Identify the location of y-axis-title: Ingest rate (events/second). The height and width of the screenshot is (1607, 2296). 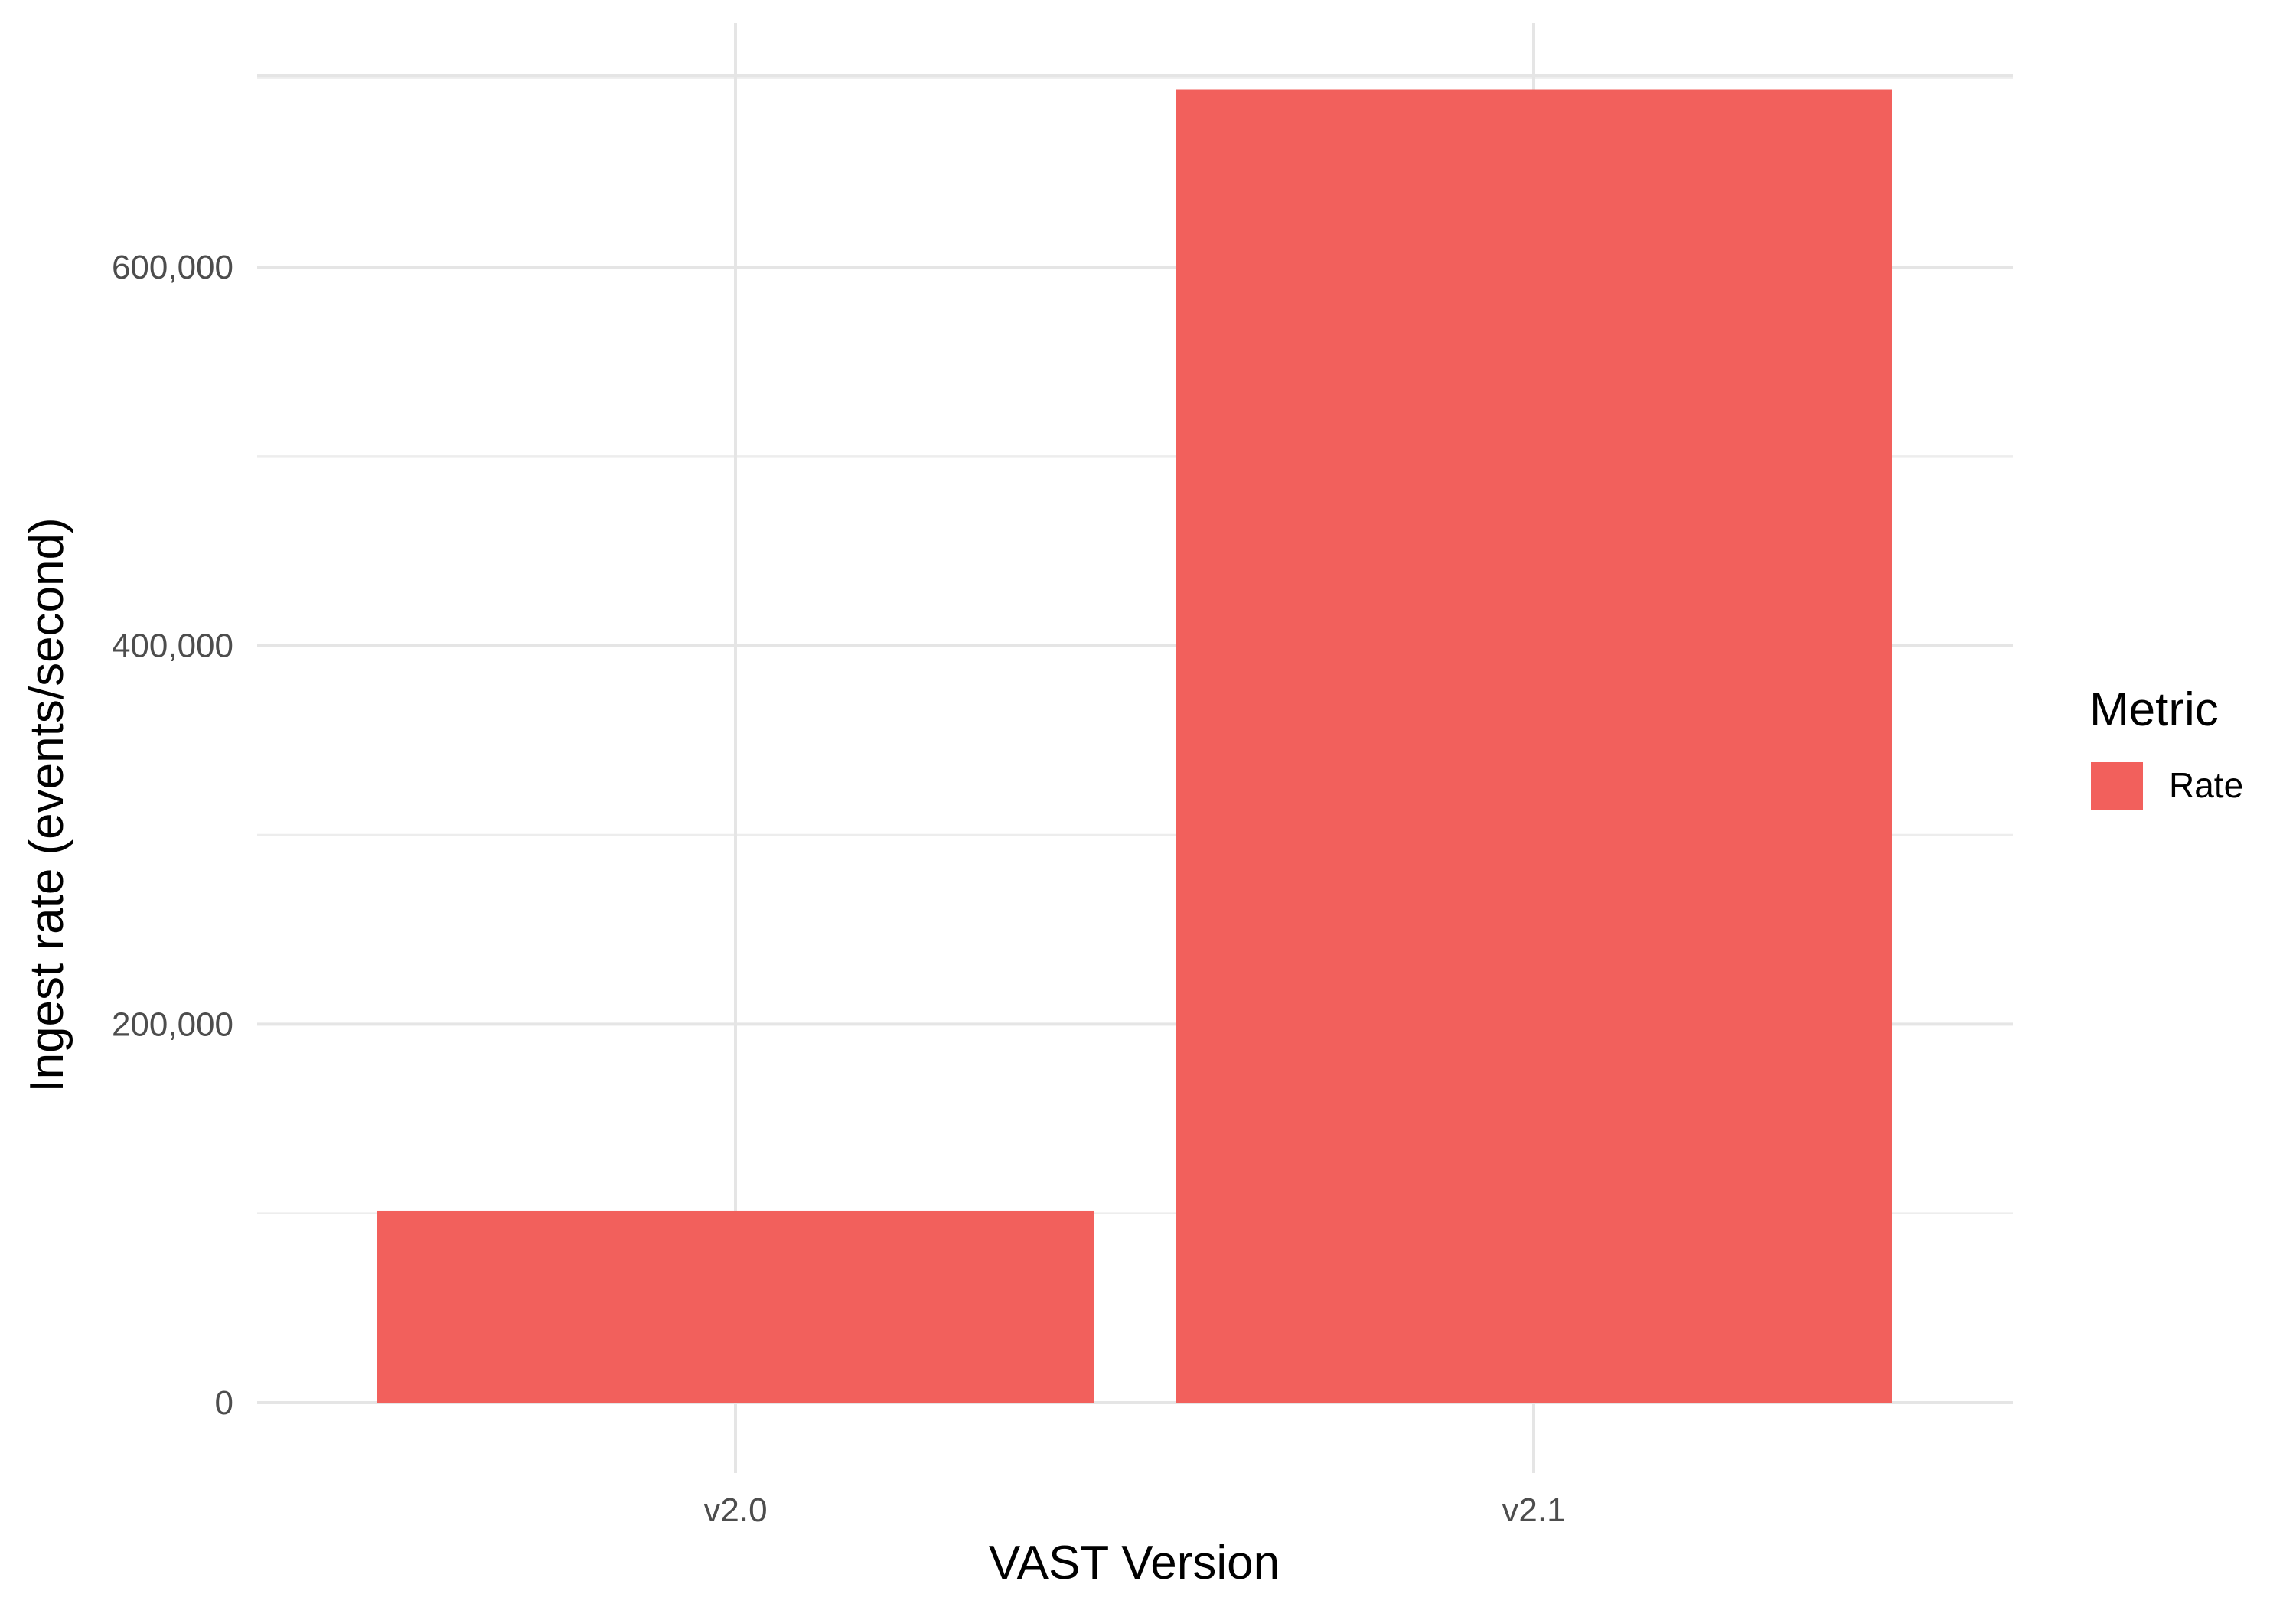
(47, 805).